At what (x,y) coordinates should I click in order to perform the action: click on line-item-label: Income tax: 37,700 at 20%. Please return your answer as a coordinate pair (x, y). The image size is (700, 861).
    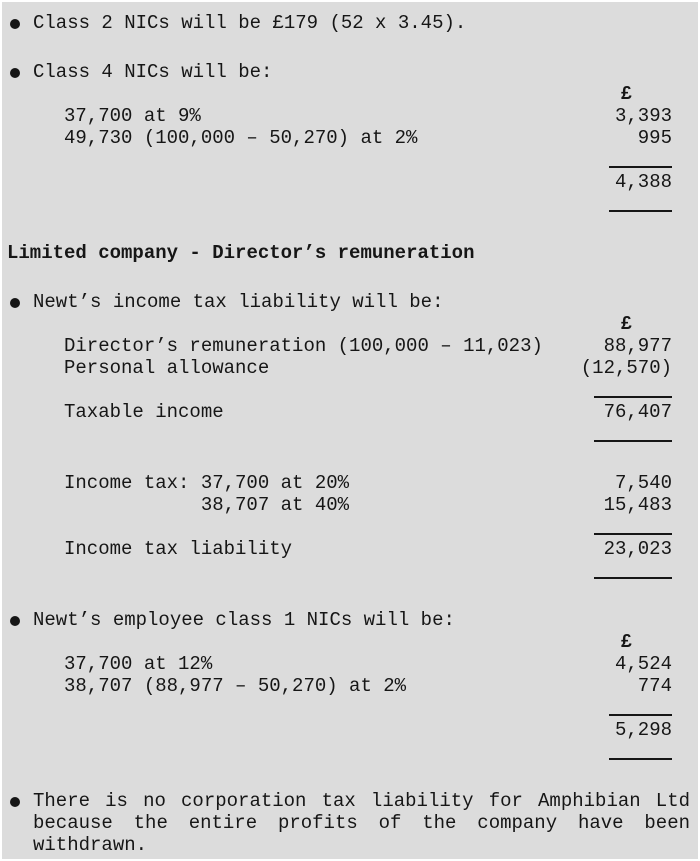
    Looking at the image, I should click on (207, 483).